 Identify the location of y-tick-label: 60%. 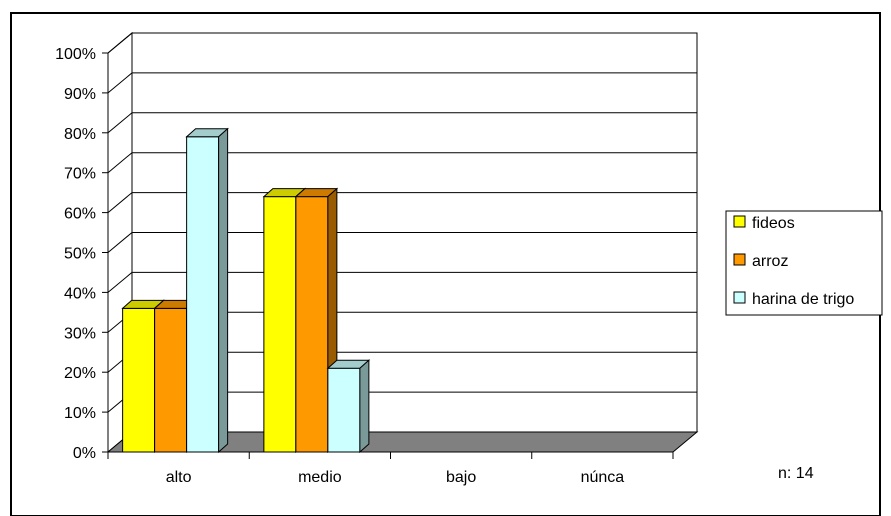
(80, 214).